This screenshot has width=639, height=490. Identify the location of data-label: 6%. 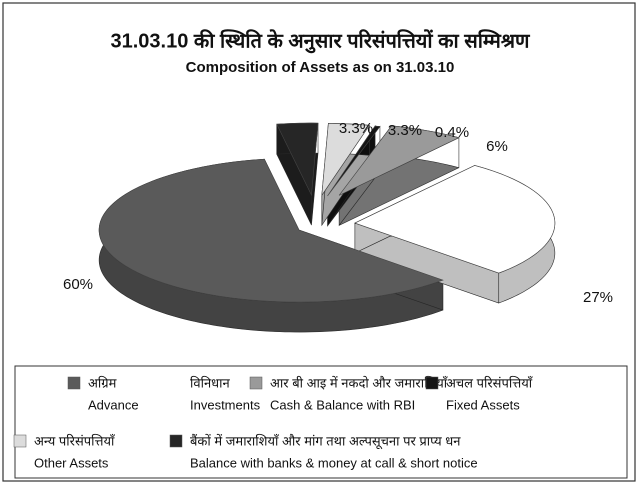
(497, 146).